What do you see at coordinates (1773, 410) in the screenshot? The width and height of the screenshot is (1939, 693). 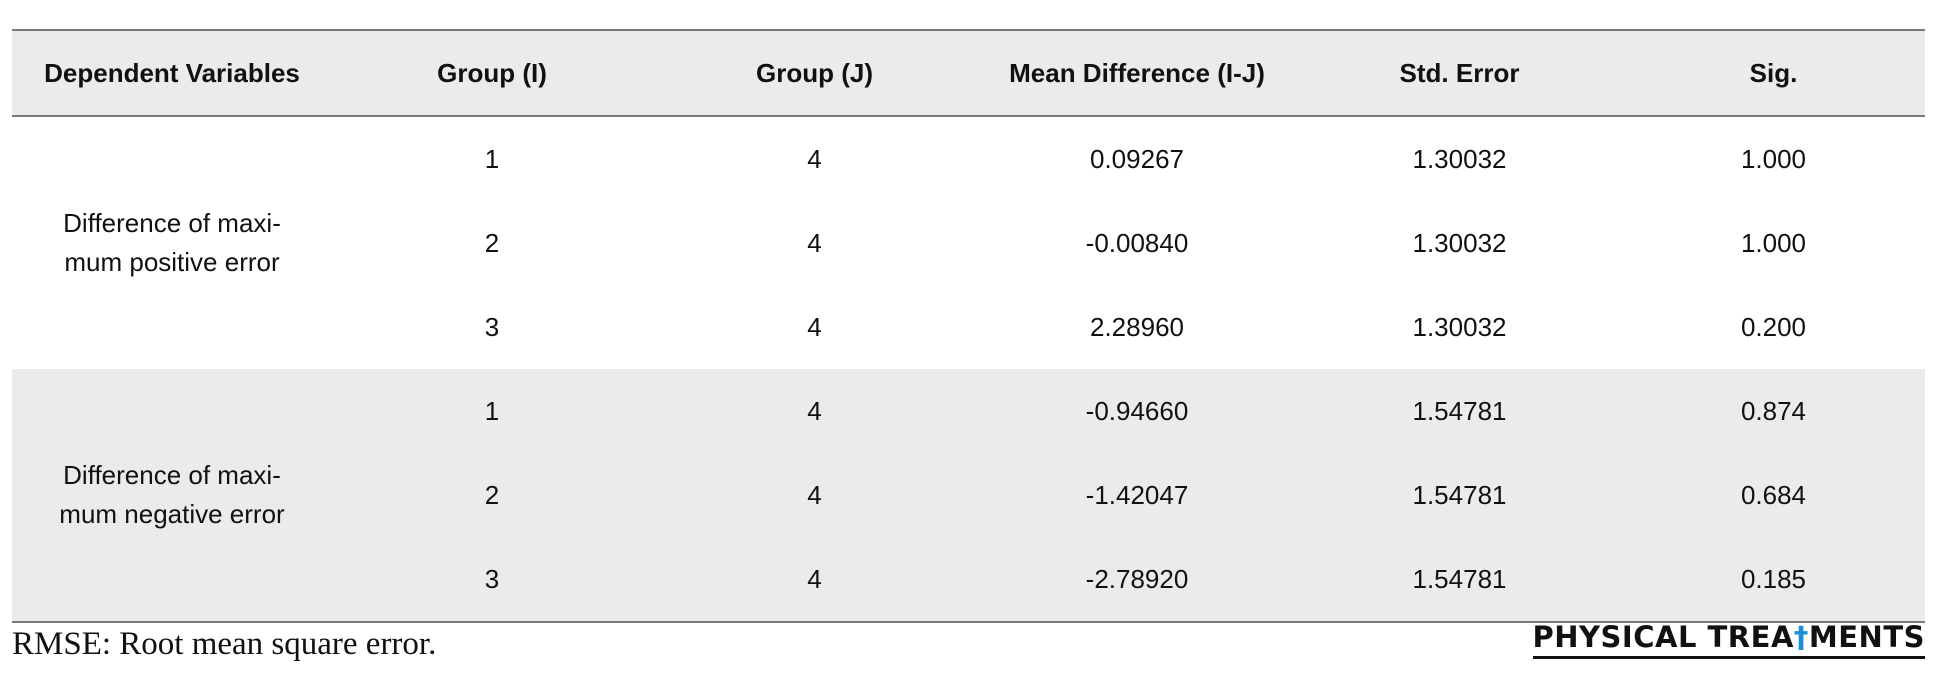 I see `cell-sig: 0.874` at bounding box center [1773, 410].